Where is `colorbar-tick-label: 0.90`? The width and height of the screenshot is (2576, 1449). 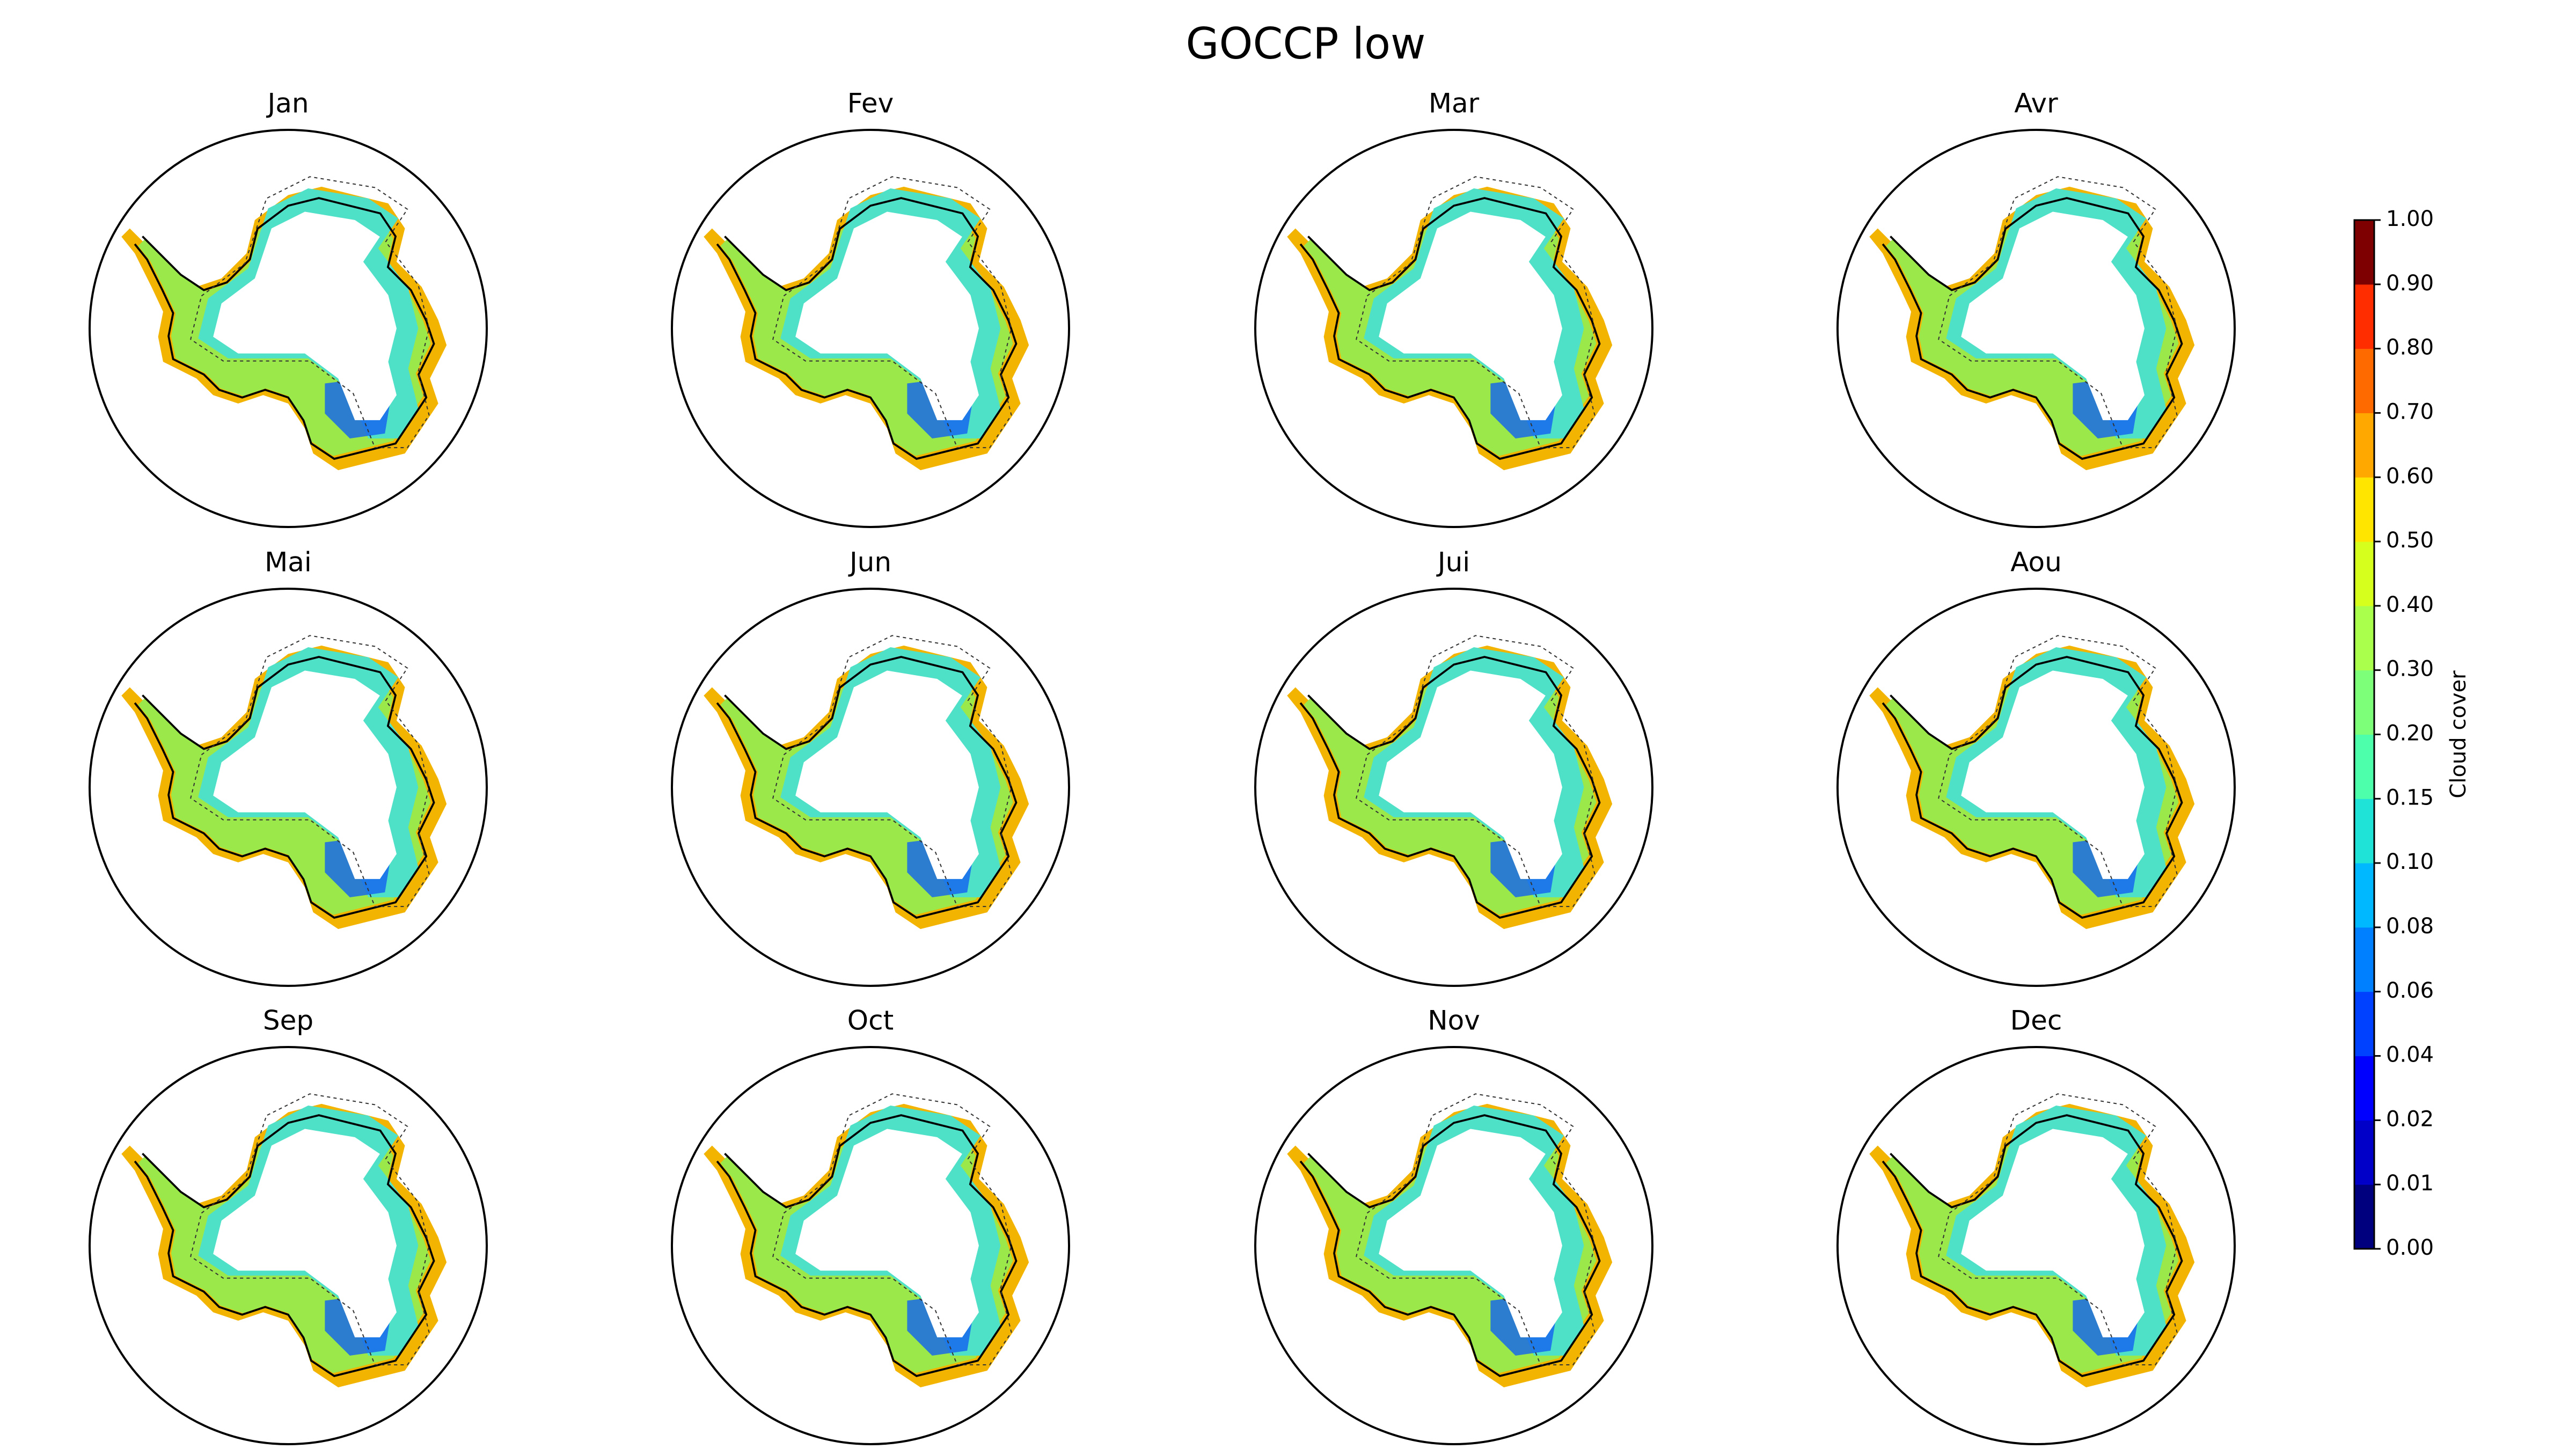
colorbar-tick-label: 0.90 is located at coordinates (2410, 283).